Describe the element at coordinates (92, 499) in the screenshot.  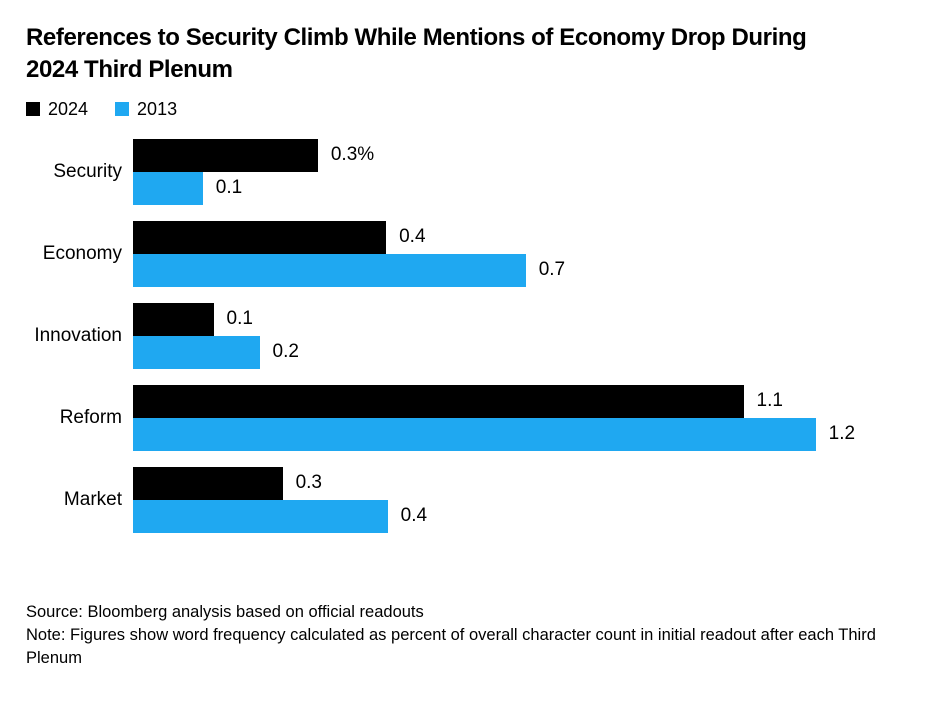
I see `category-label: Market` at that location.